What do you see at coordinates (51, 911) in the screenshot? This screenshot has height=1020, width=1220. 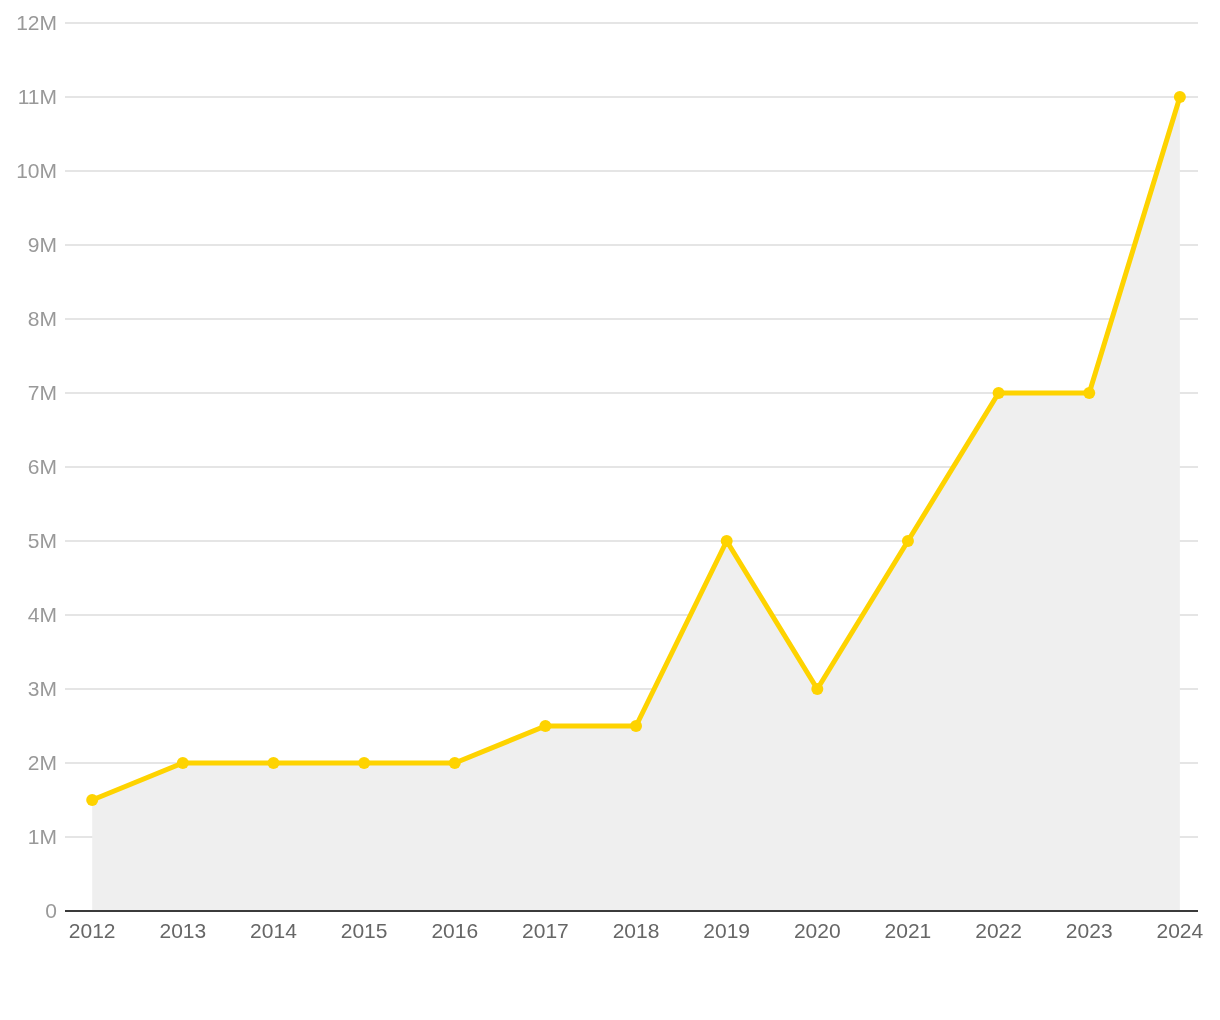 I see `y-tick-label: 0` at bounding box center [51, 911].